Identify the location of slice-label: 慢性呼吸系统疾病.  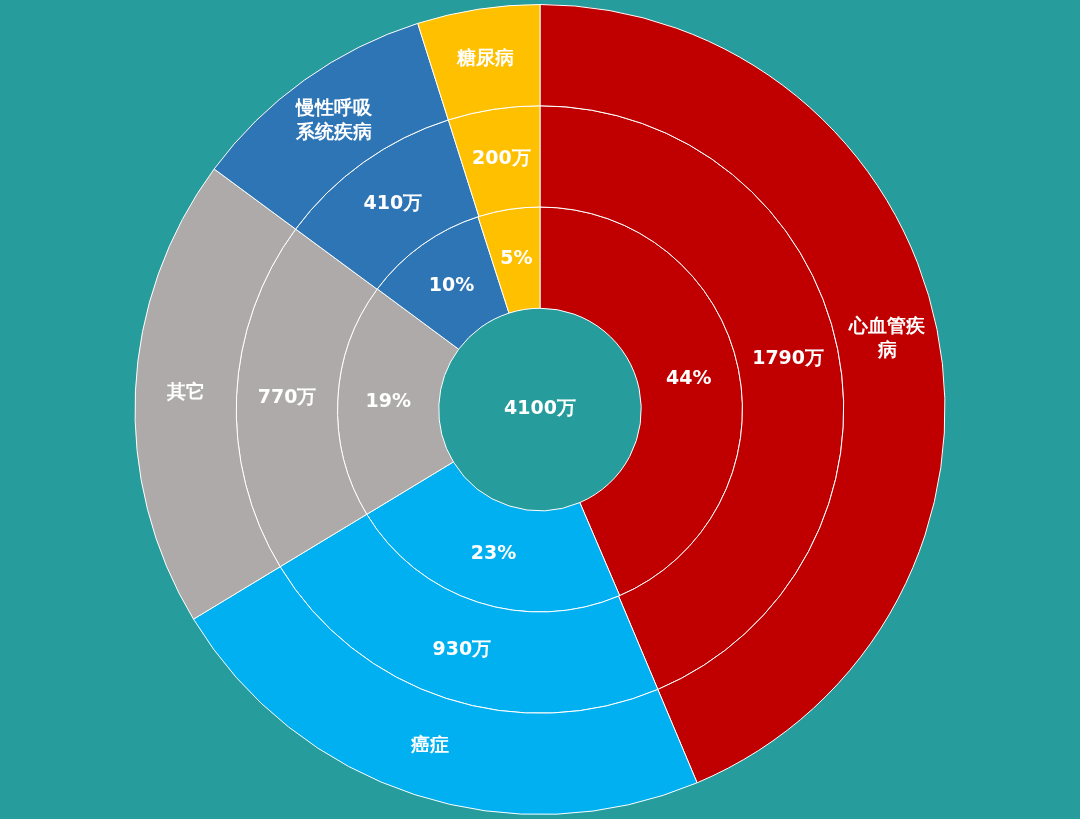
(333, 119).